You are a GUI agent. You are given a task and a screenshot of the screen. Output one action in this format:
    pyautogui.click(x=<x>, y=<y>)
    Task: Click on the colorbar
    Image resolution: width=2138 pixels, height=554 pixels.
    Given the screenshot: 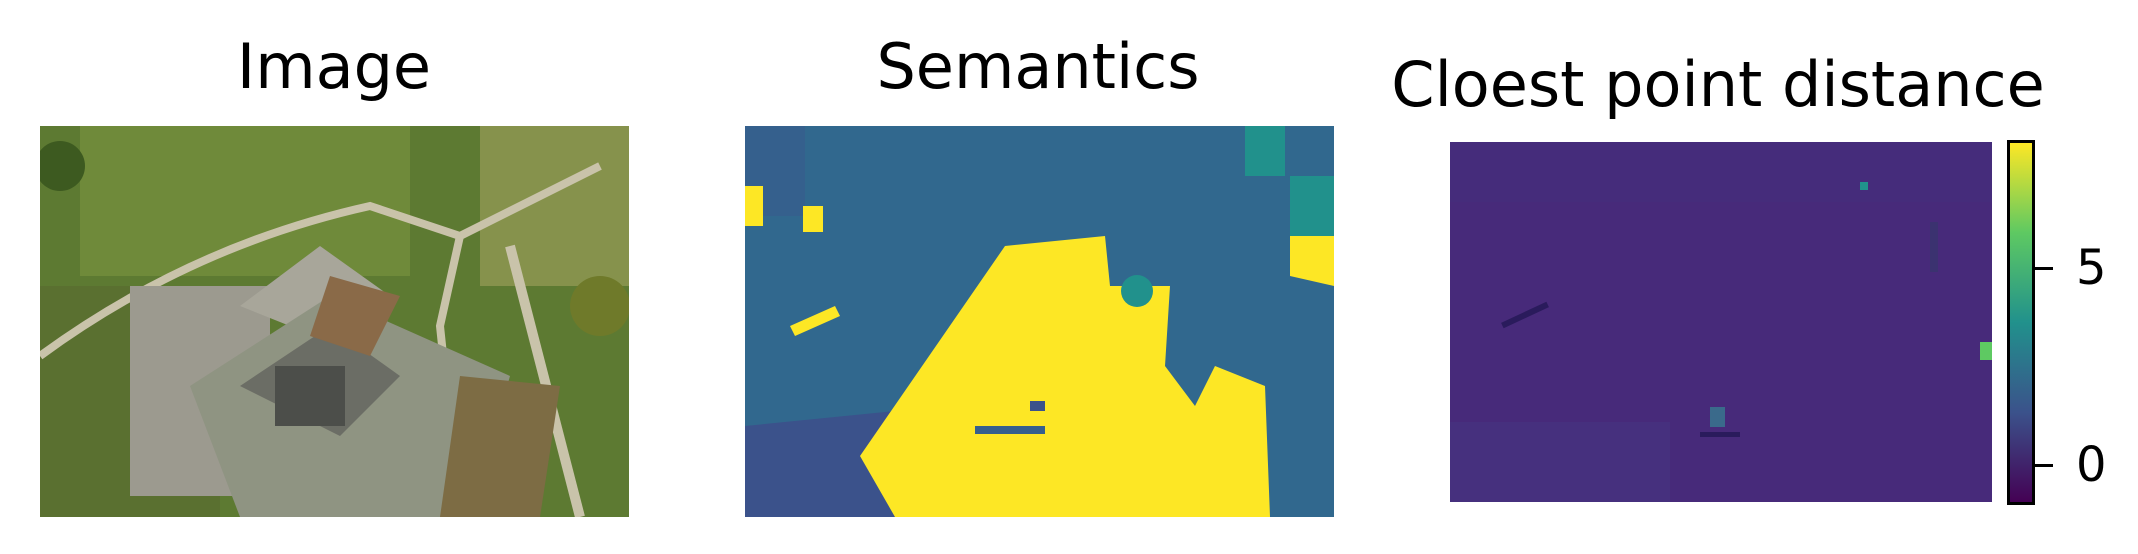 What is the action you would take?
    pyautogui.click(x=2021, y=322)
    